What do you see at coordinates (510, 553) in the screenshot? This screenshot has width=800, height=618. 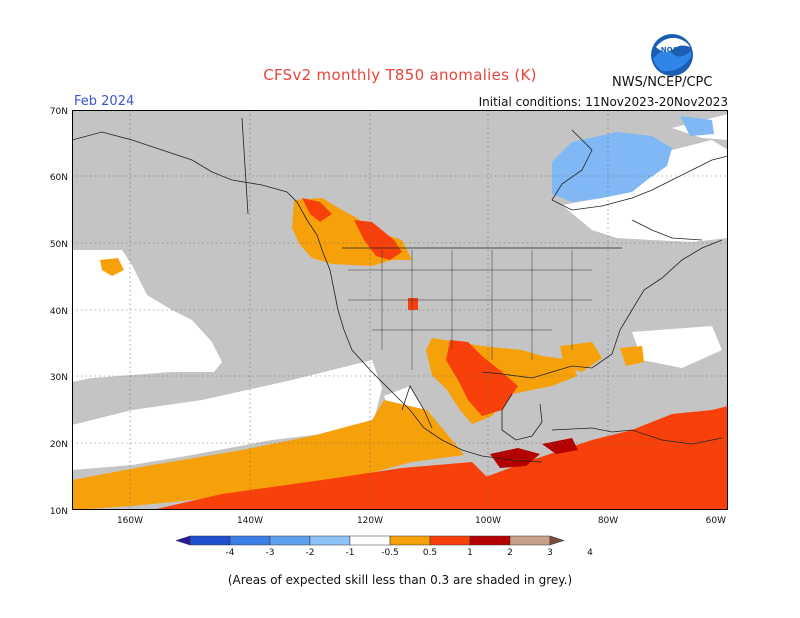 I see `colorbar-label: 2` at bounding box center [510, 553].